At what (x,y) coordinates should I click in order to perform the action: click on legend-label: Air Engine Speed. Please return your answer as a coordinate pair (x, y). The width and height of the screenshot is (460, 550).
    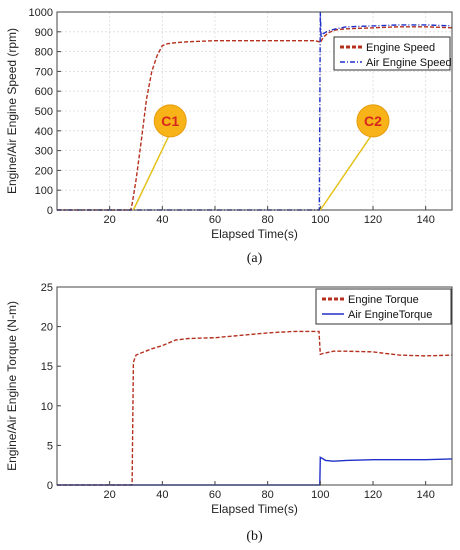
    Looking at the image, I should click on (409, 63).